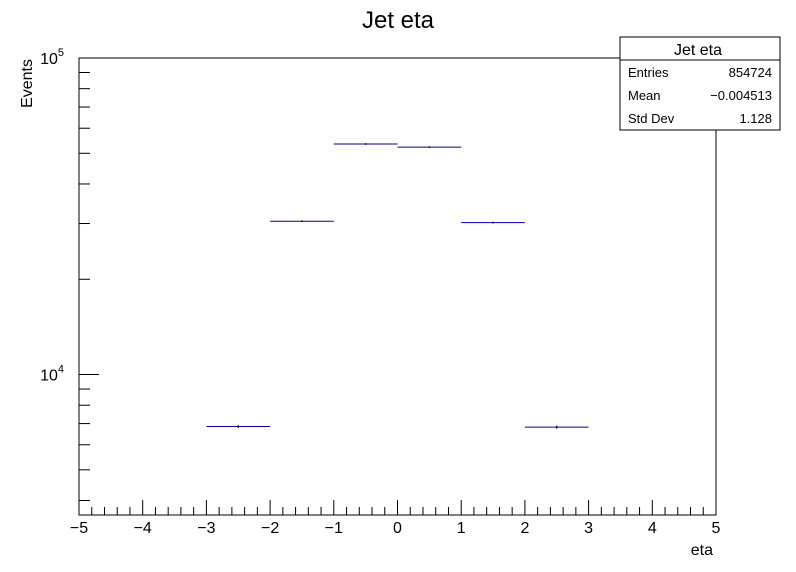 This screenshot has height=572, width=796. Describe the element at coordinates (61, 370) in the screenshot. I see `y-tick-exponent: 4` at that location.